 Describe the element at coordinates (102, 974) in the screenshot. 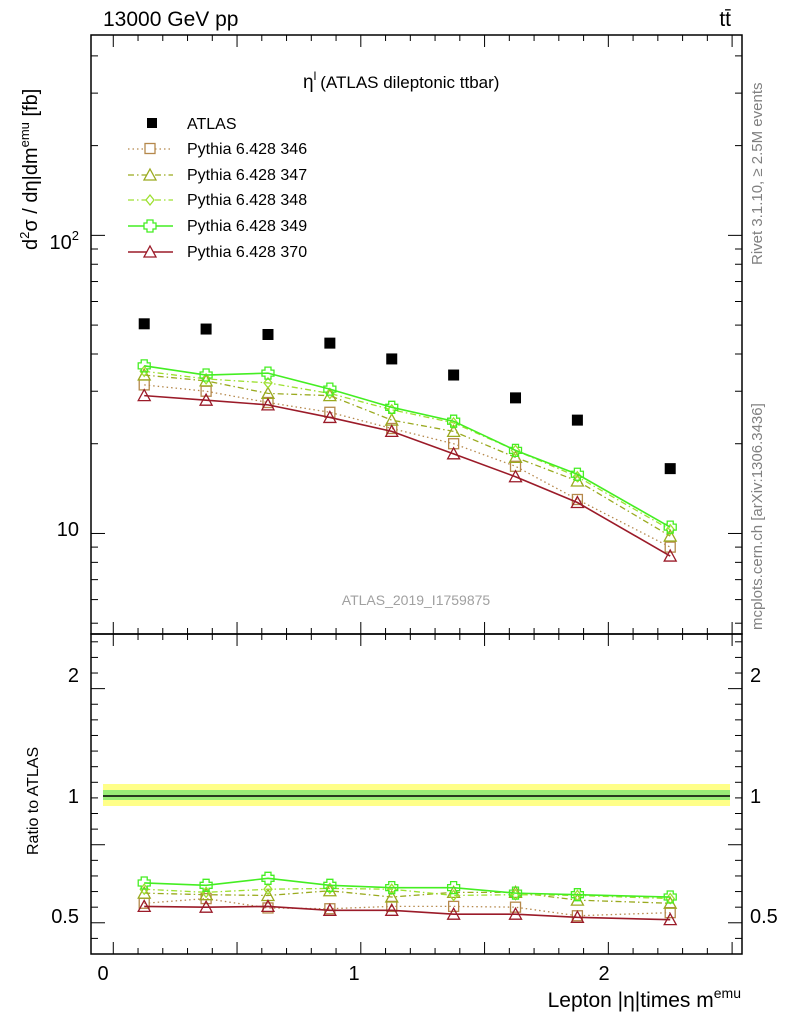

I see `x-tick-0: 0` at that location.